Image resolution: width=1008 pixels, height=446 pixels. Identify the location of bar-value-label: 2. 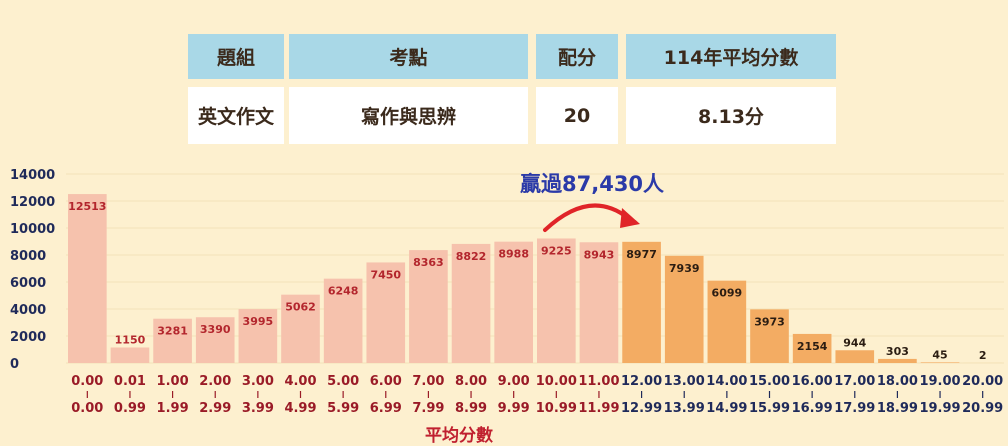
(983, 355).